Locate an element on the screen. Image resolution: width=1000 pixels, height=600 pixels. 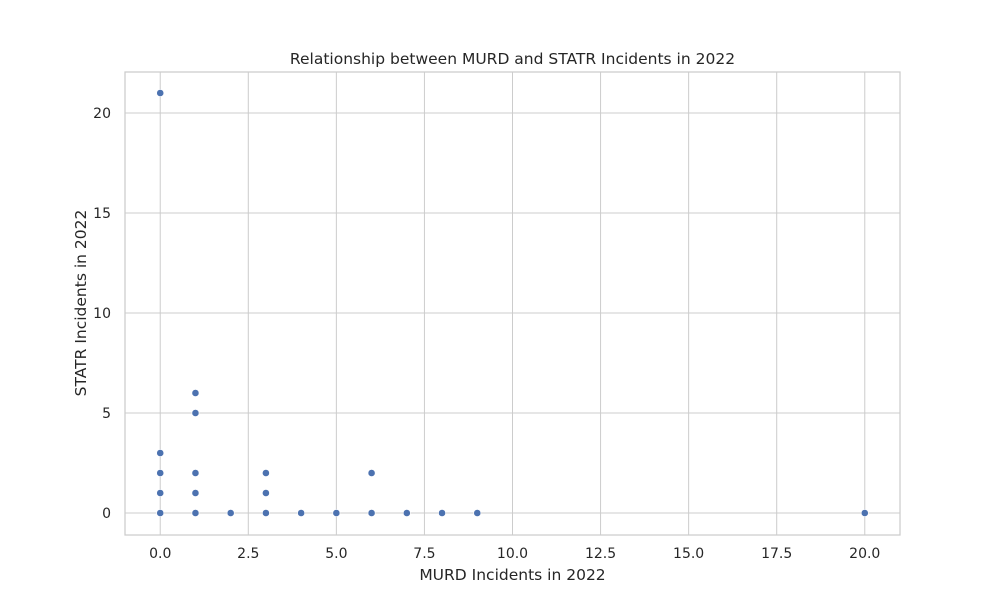
x-tick-label: 5.0 is located at coordinates (336, 554).